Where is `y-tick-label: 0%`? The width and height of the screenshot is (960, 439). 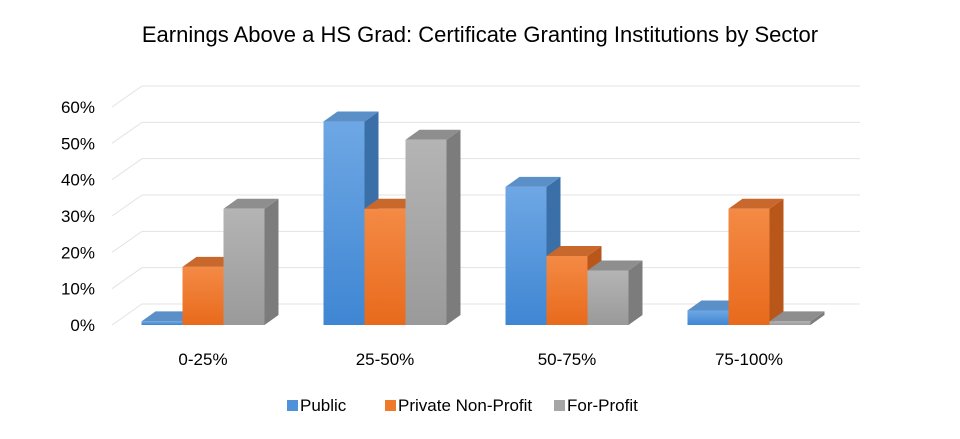
y-tick-label: 0% is located at coordinates (82, 325).